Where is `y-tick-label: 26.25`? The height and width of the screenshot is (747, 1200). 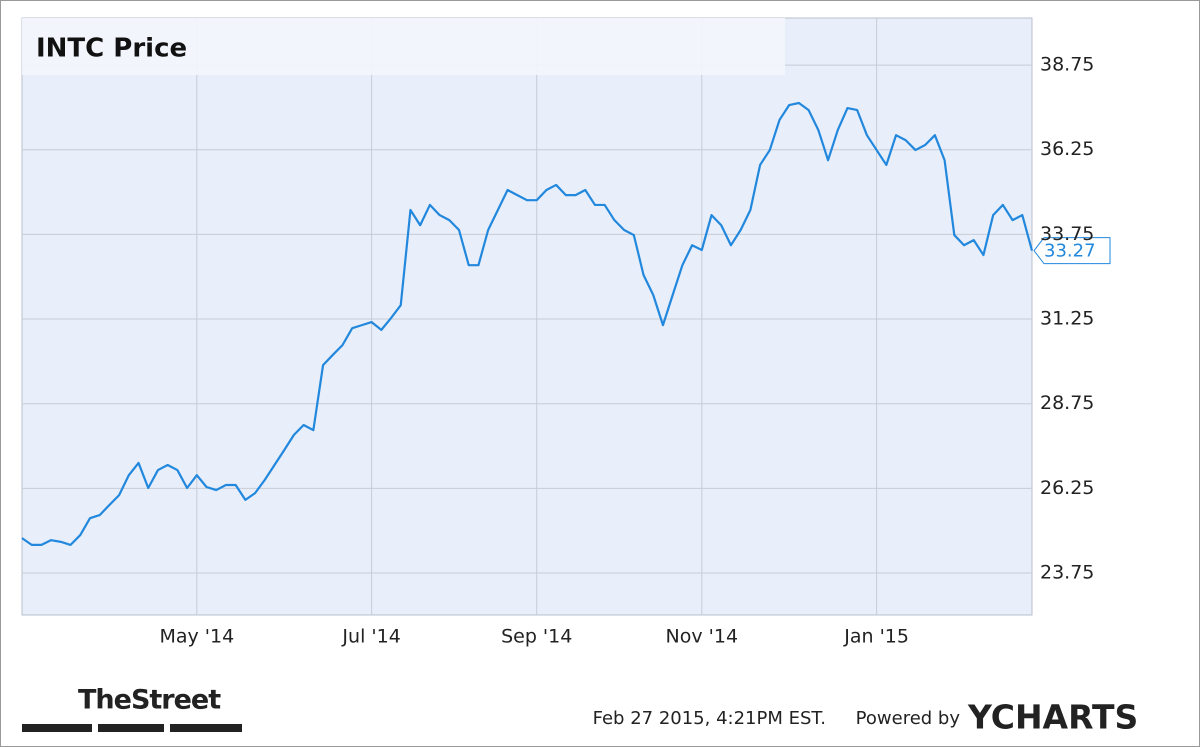 y-tick-label: 26.25 is located at coordinates (1067, 488).